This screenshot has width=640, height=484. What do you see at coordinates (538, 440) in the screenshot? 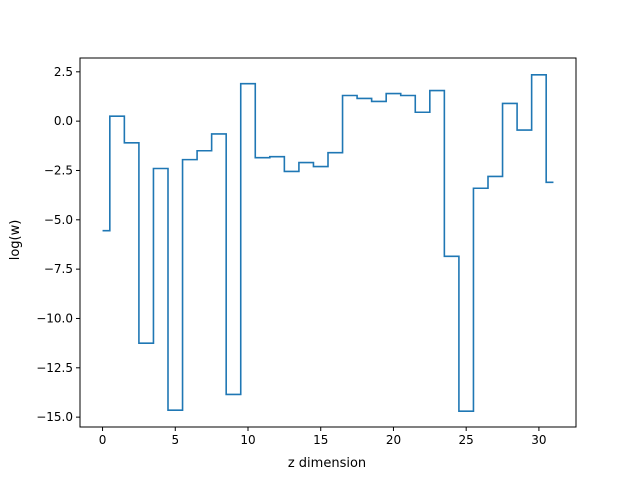
I see `x-tick-label: 30` at bounding box center [538, 440].